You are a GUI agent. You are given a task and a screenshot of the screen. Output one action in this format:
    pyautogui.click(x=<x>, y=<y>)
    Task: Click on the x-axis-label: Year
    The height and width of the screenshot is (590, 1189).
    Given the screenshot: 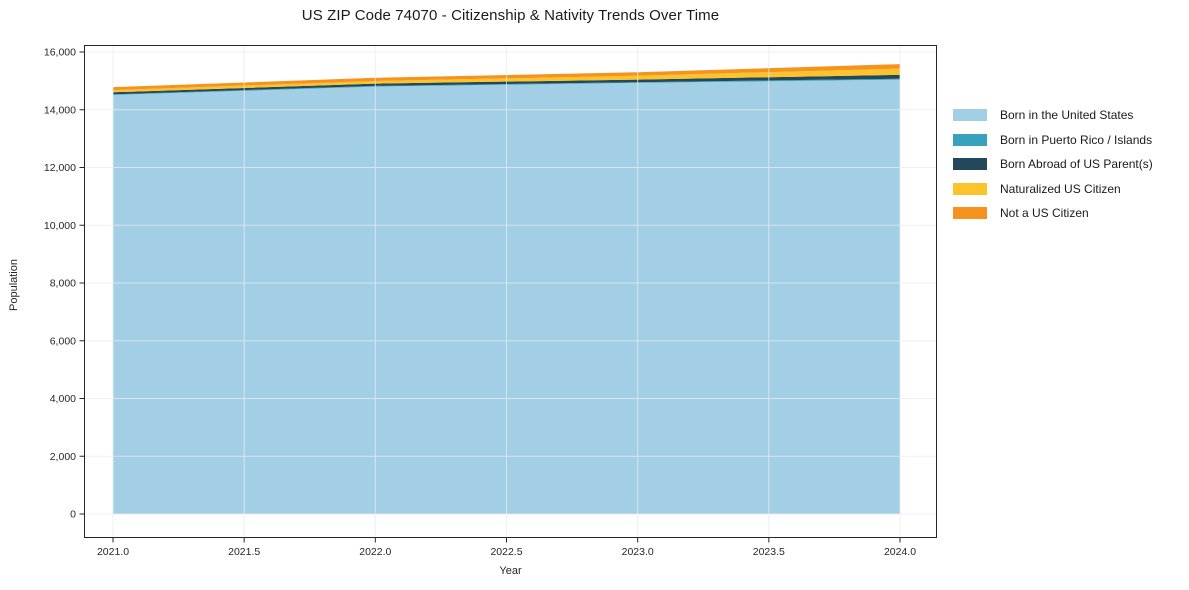 What is the action you would take?
    pyautogui.click(x=510, y=571)
    